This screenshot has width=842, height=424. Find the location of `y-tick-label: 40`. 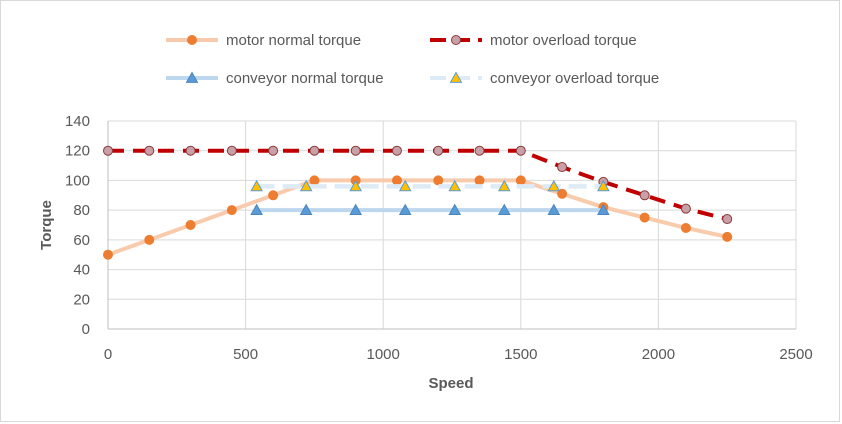

y-tick-label: 40 is located at coordinates (81, 270).